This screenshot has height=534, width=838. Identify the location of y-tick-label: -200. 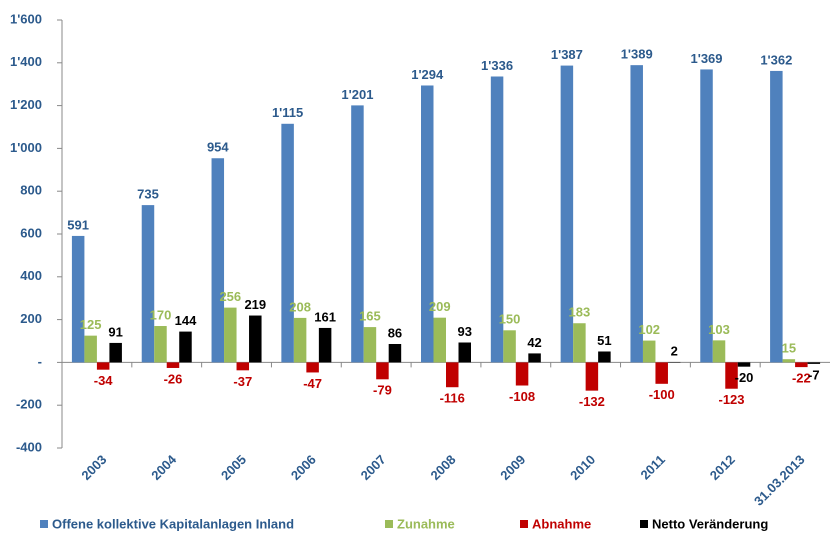
(29, 404).